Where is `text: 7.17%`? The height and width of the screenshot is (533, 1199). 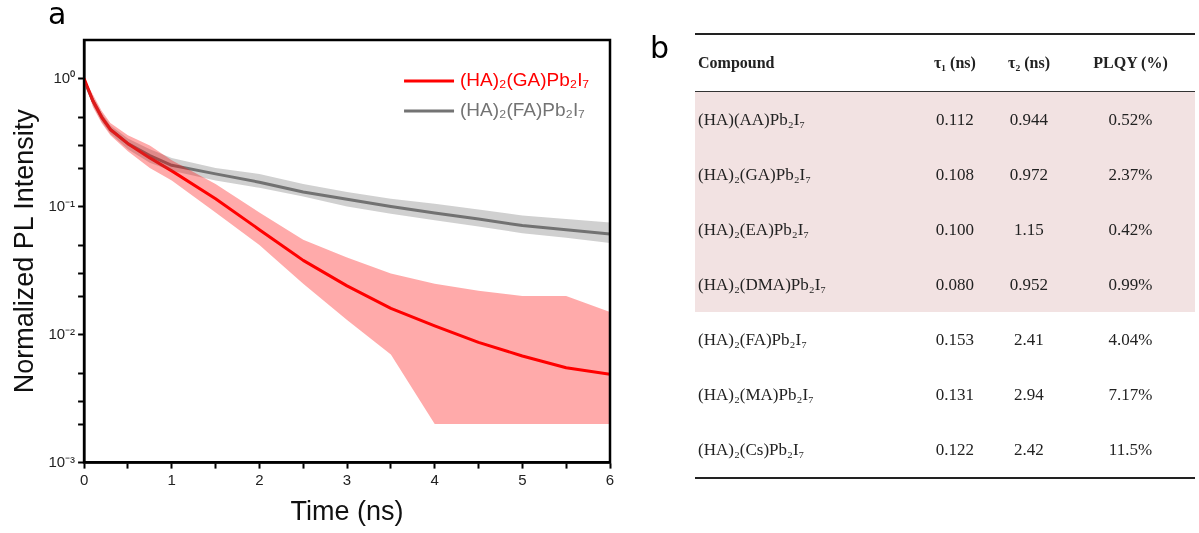
text: 7.17% is located at coordinates (1130, 394).